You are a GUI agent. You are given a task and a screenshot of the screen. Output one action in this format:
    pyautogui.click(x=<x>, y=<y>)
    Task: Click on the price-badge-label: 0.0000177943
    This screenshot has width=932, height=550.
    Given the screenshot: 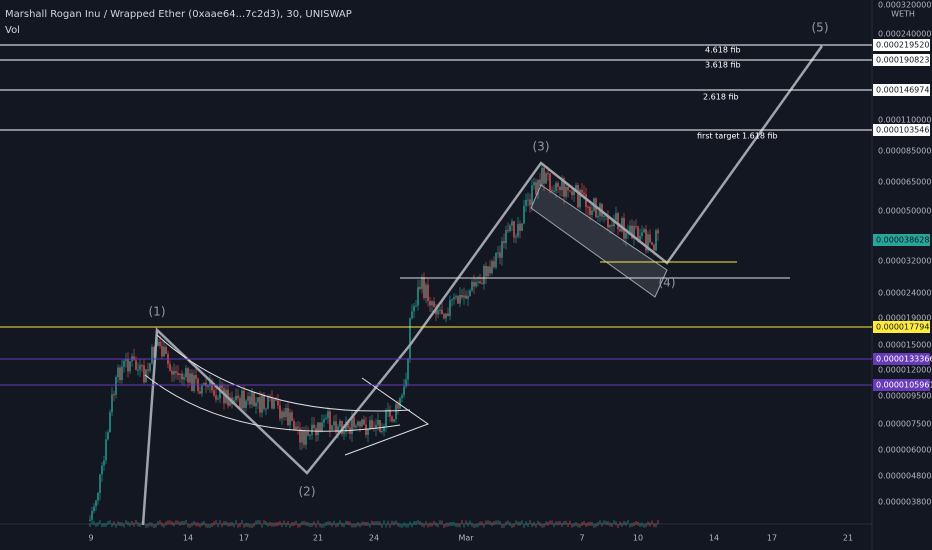 What is the action you would take?
    pyautogui.click(x=904, y=327)
    